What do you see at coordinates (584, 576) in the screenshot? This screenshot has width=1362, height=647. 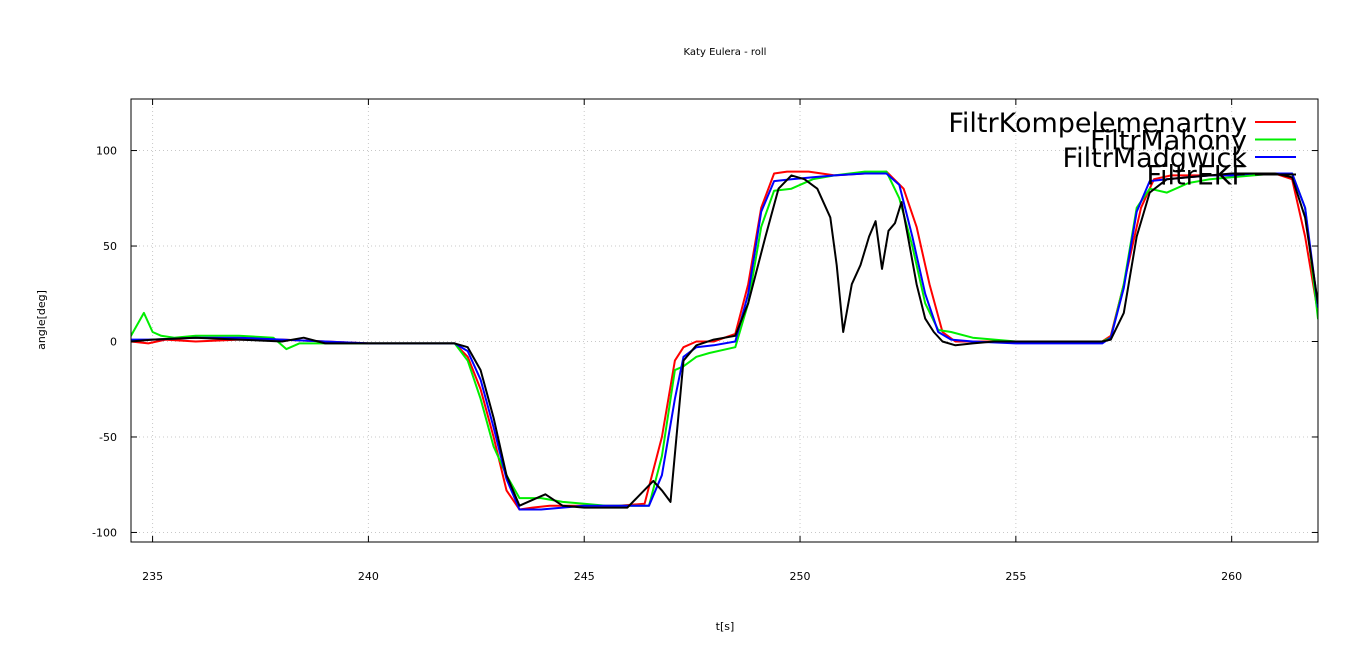 I see `x-tick-label: 245` at bounding box center [584, 576].